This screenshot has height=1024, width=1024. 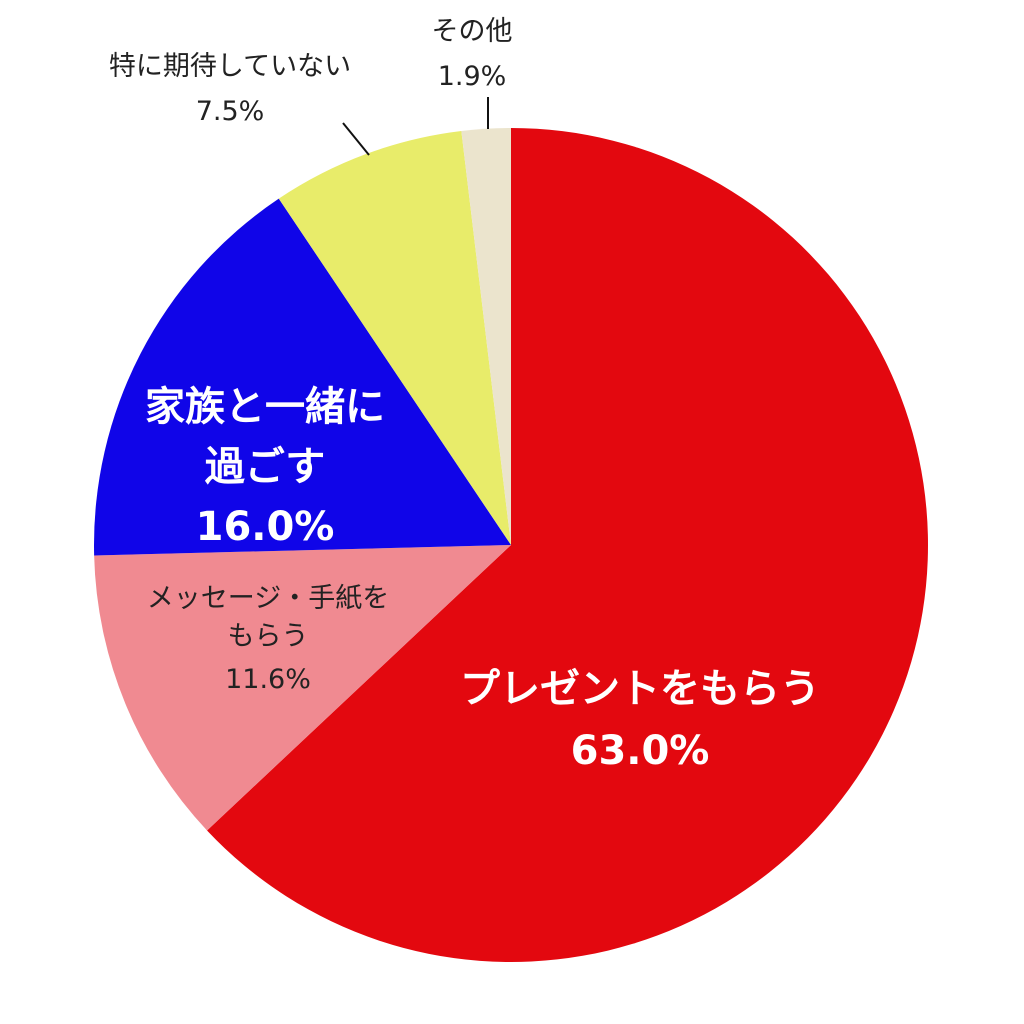 What do you see at coordinates (472, 76) in the screenshot?
I see `value-other: 1.9%` at bounding box center [472, 76].